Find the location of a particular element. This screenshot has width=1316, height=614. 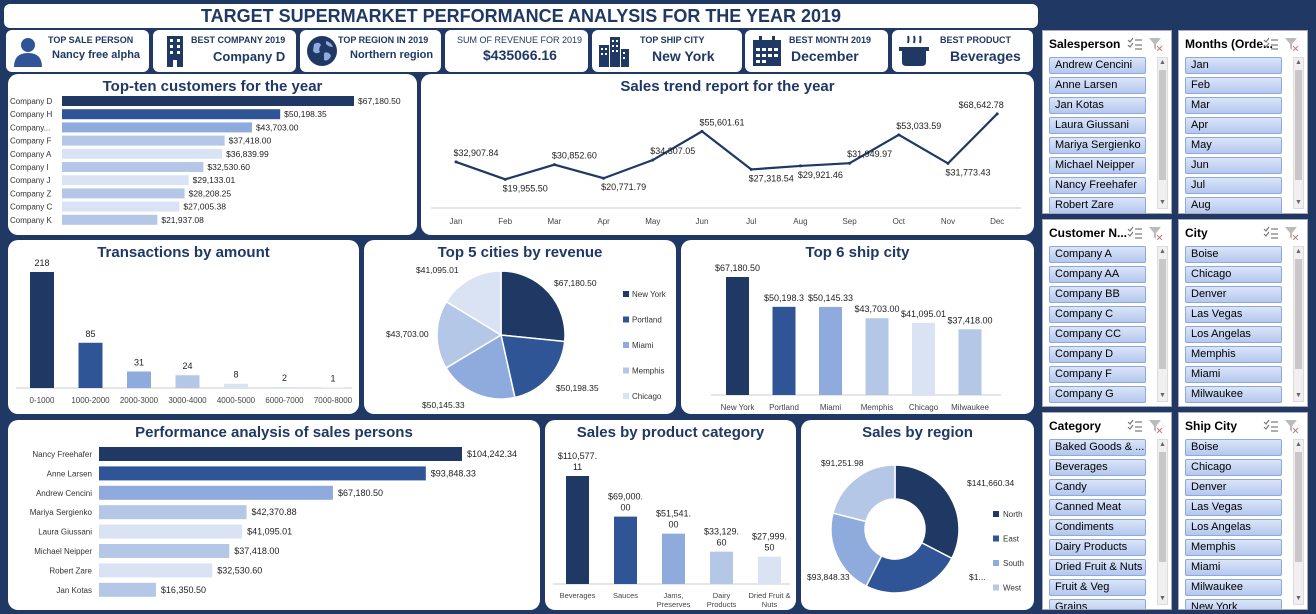

slicer-item: Company BB is located at coordinates (1097, 294).